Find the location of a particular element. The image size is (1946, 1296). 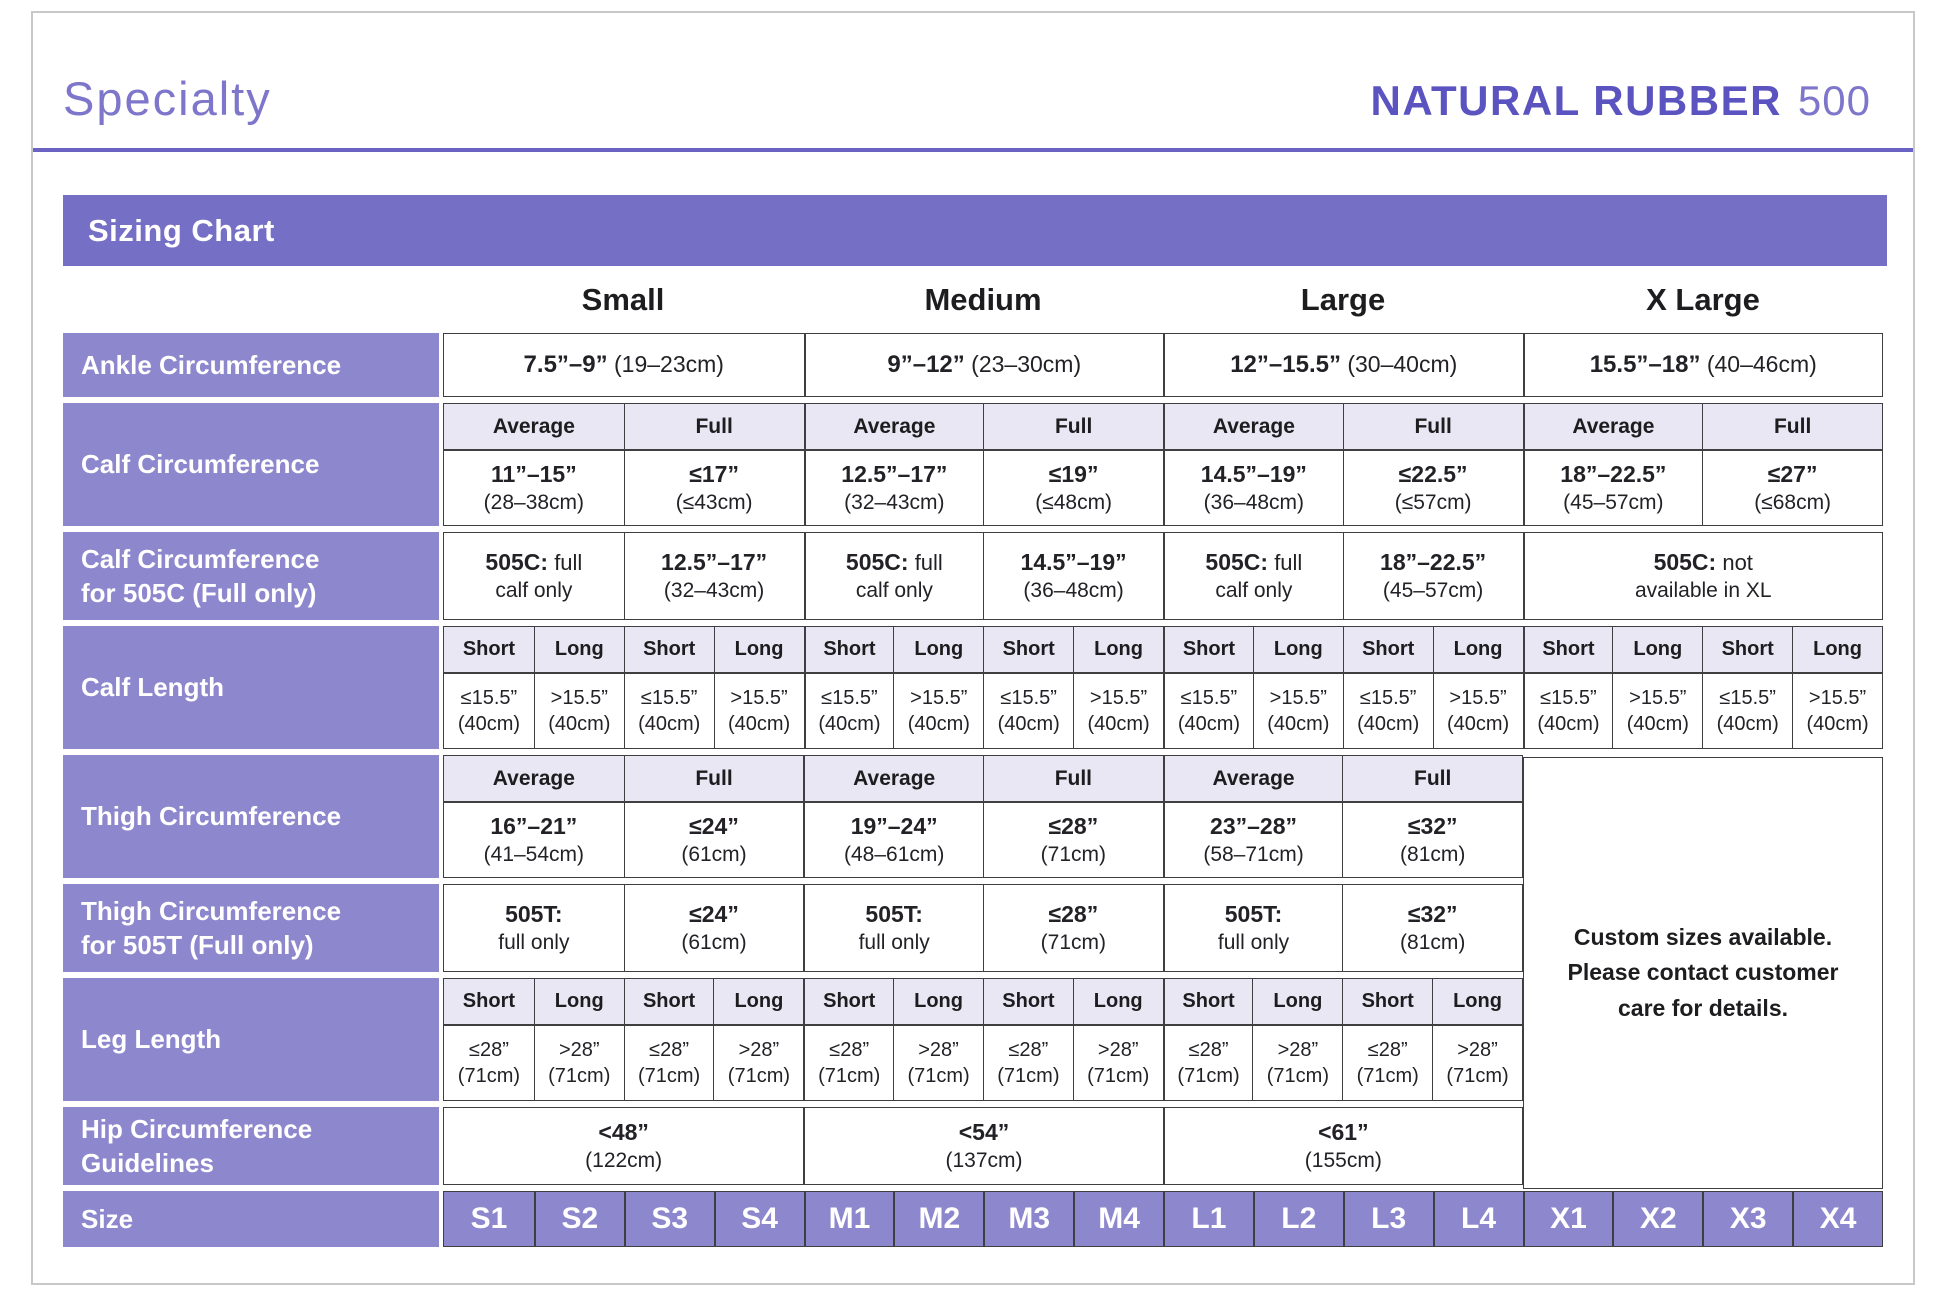

value-sub: (58–71cm) is located at coordinates (1253, 855).